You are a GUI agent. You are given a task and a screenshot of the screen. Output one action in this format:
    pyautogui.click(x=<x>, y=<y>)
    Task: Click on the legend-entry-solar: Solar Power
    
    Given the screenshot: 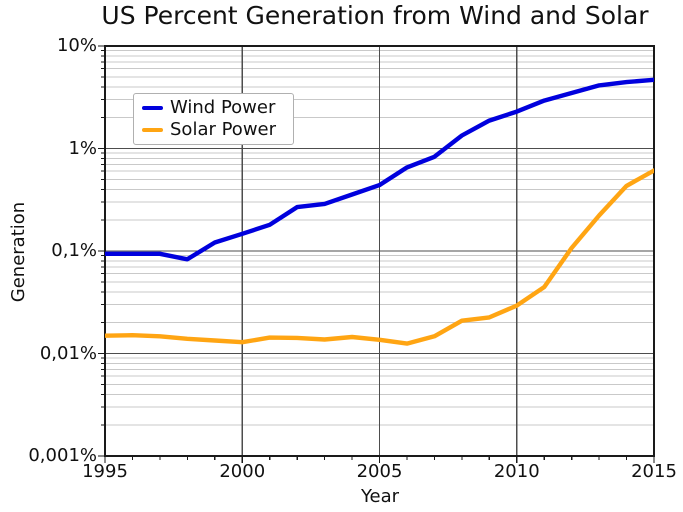 What is the action you would take?
    pyautogui.click(x=213, y=130)
    